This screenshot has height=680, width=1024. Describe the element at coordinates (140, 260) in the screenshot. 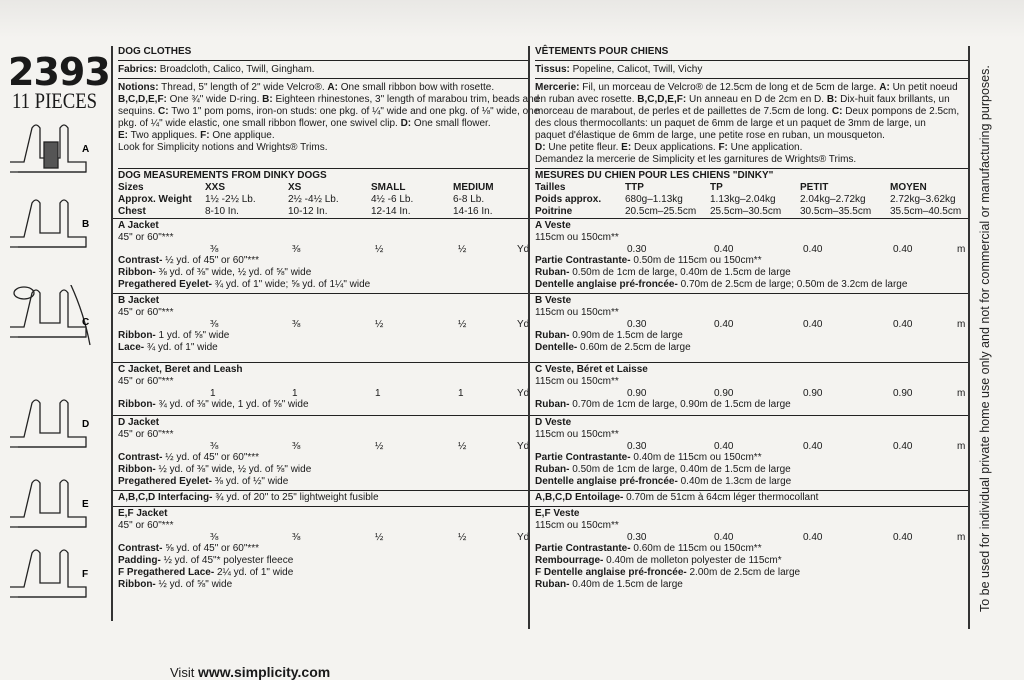

I see `note-label: Contrast-` at that location.